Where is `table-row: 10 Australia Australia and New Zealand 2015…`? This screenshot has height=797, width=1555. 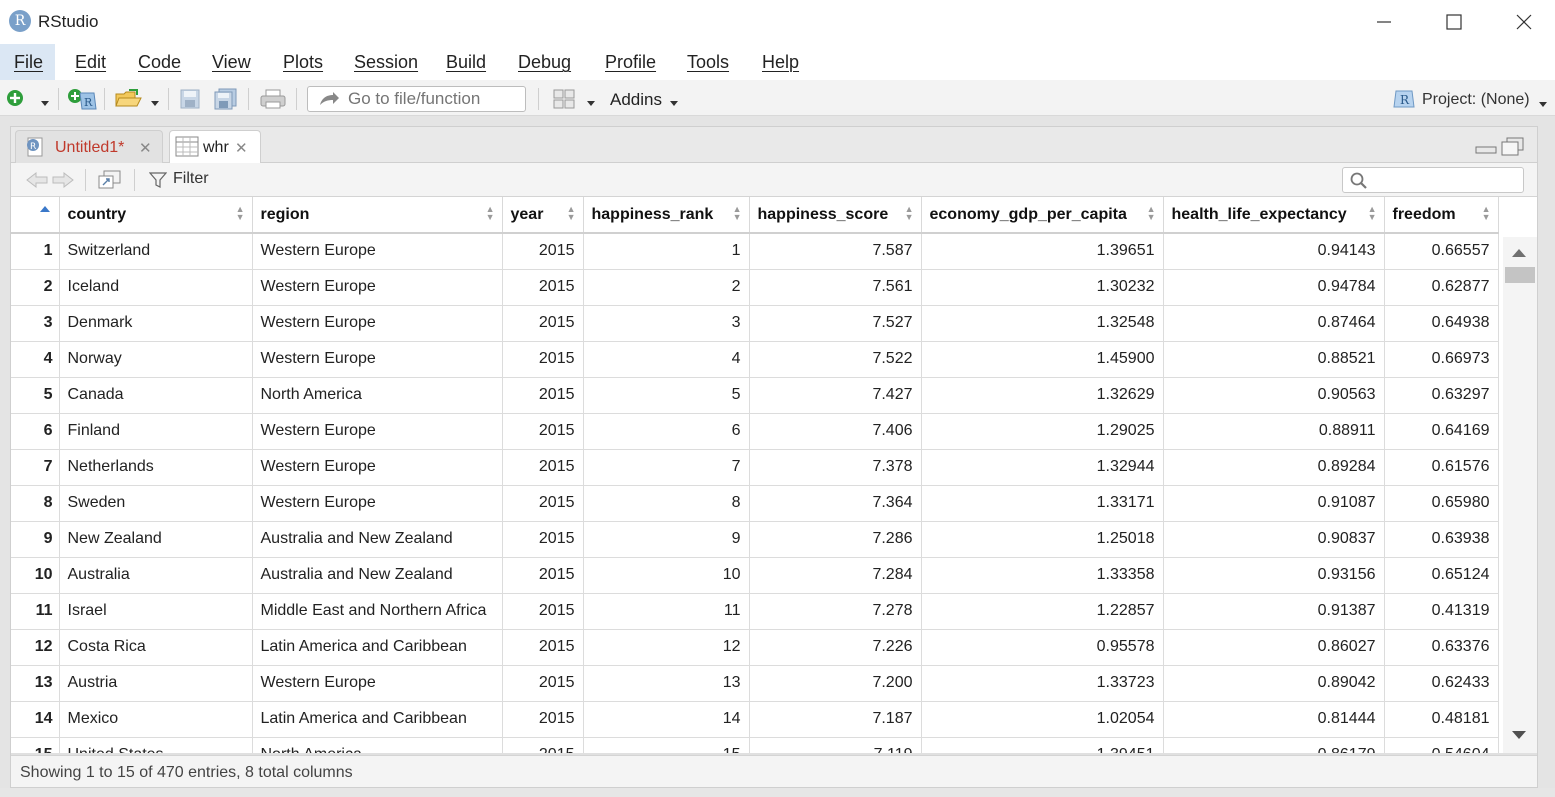
table-row: 10 Australia Australia and New Zealand 2015… is located at coordinates (755, 575).